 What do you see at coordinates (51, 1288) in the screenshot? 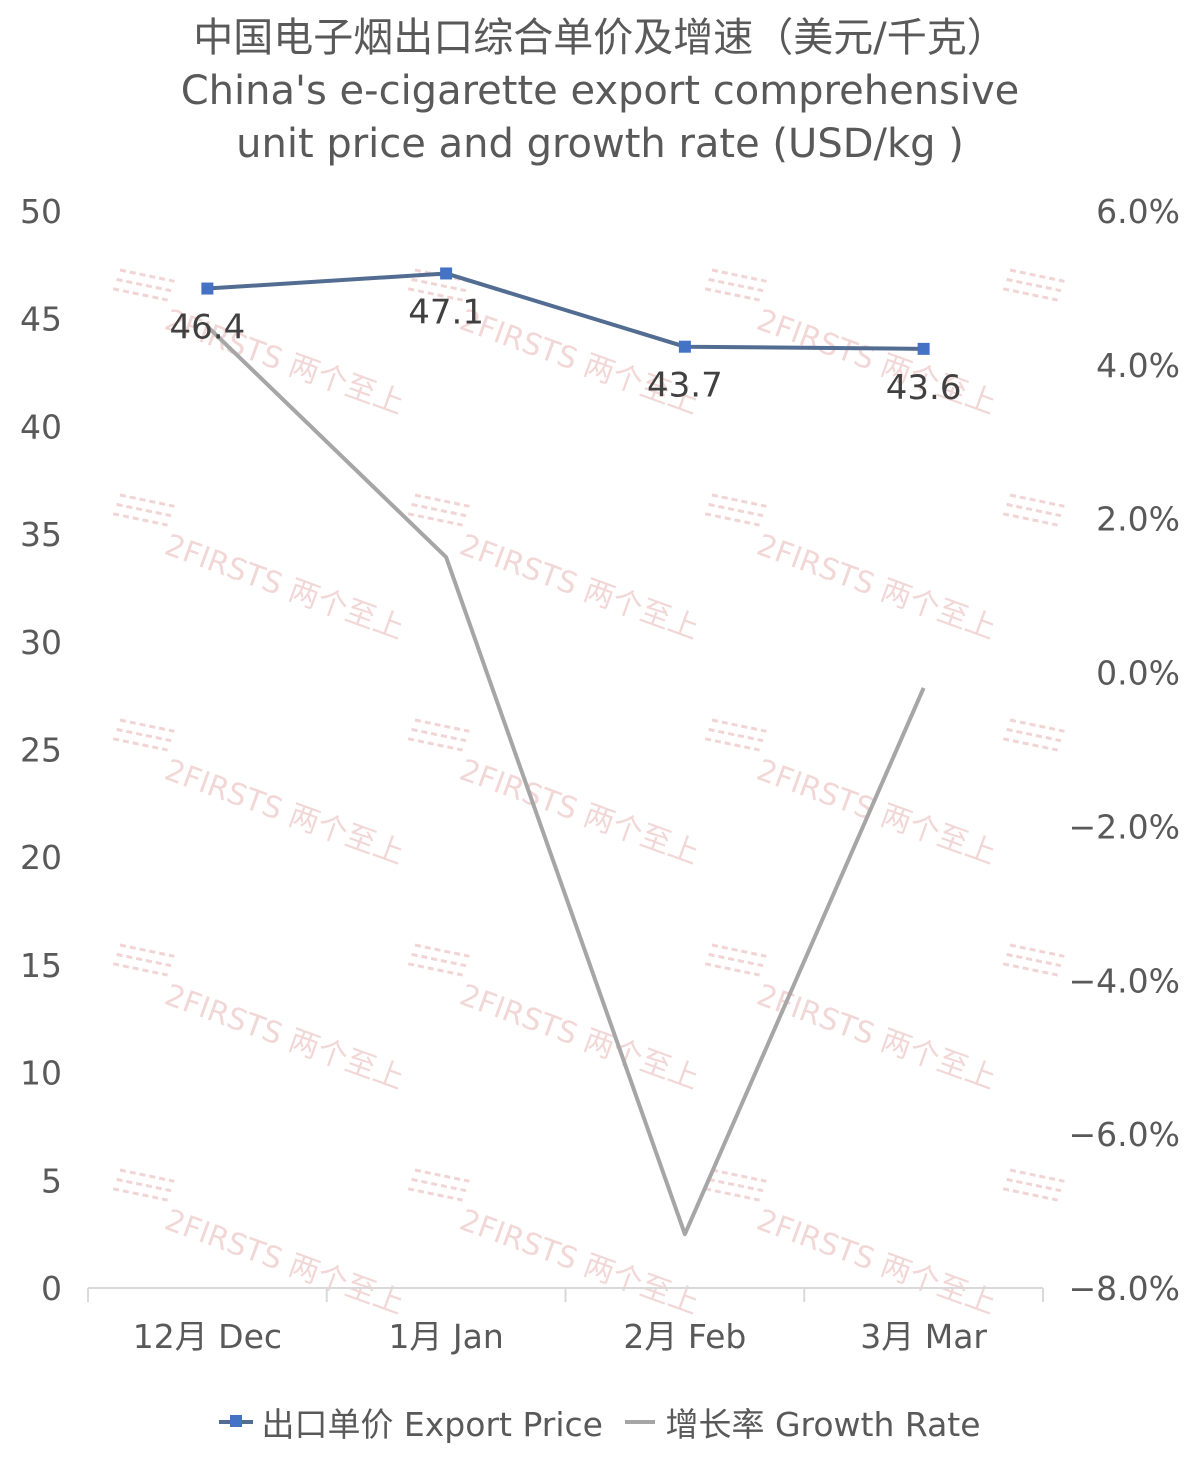
I see `left-y-tick-label: 0` at bounding box center [51, 1288].